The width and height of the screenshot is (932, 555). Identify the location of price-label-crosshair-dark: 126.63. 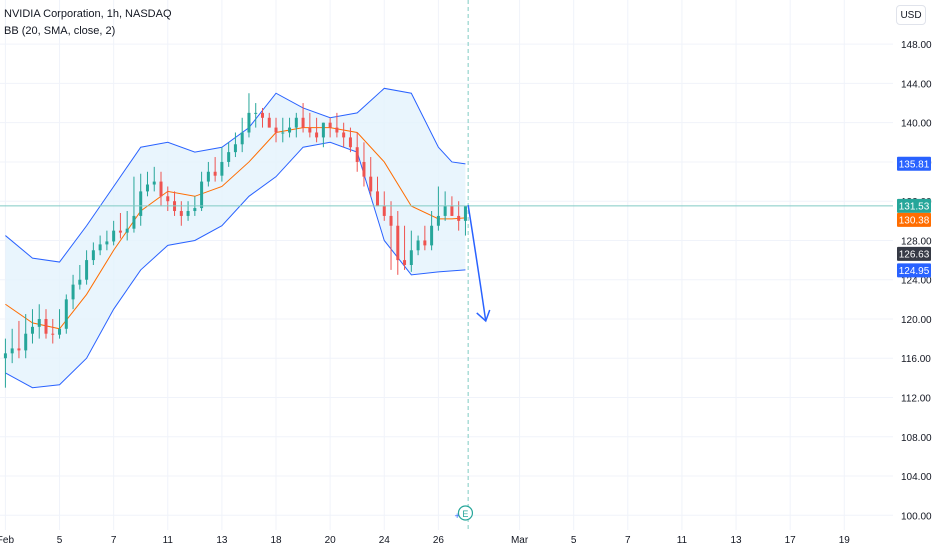
(914, 253).